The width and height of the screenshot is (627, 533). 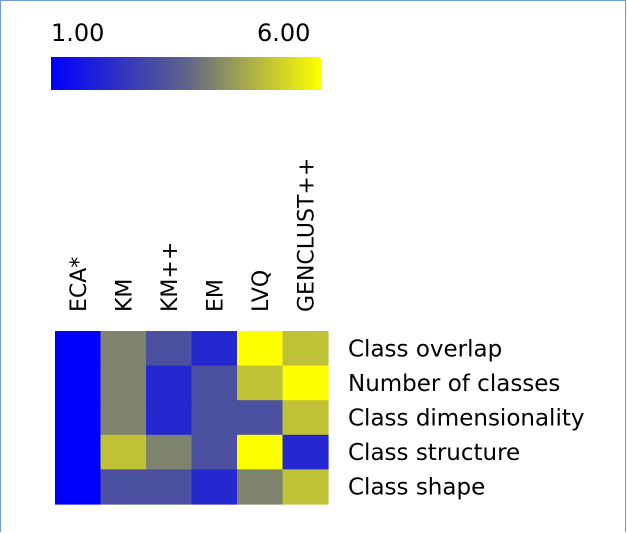 I want to click on row-label: Class shape, so click(x=416, y=488).